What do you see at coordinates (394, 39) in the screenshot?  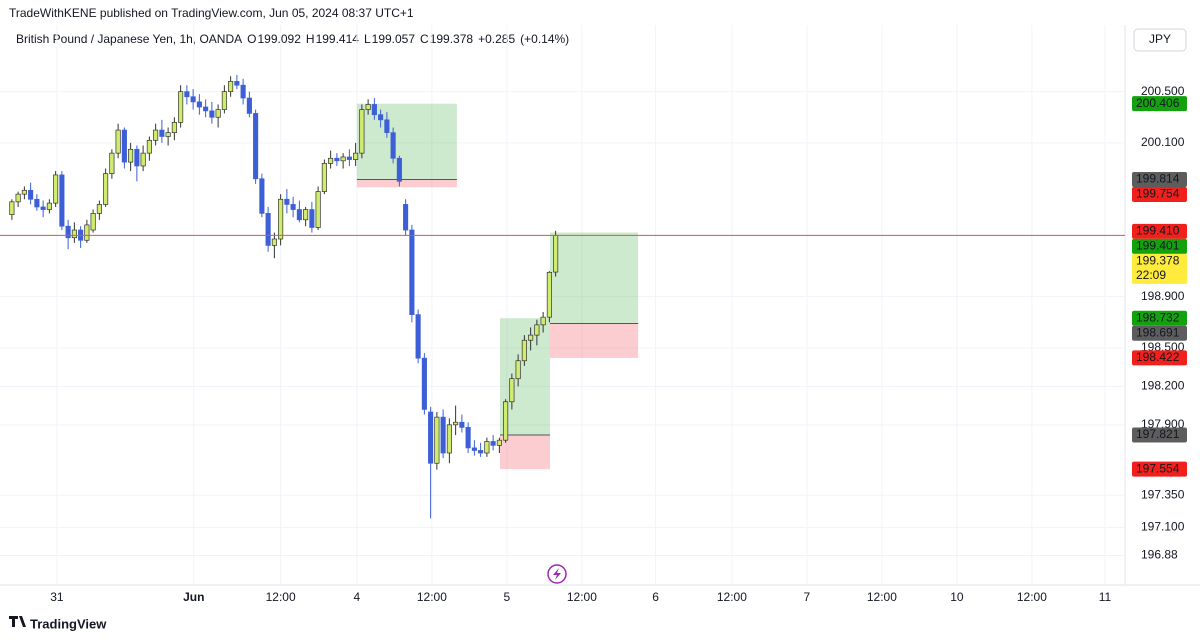 I see `ohlc-value: 199.057` at bounding box center [394, 39].